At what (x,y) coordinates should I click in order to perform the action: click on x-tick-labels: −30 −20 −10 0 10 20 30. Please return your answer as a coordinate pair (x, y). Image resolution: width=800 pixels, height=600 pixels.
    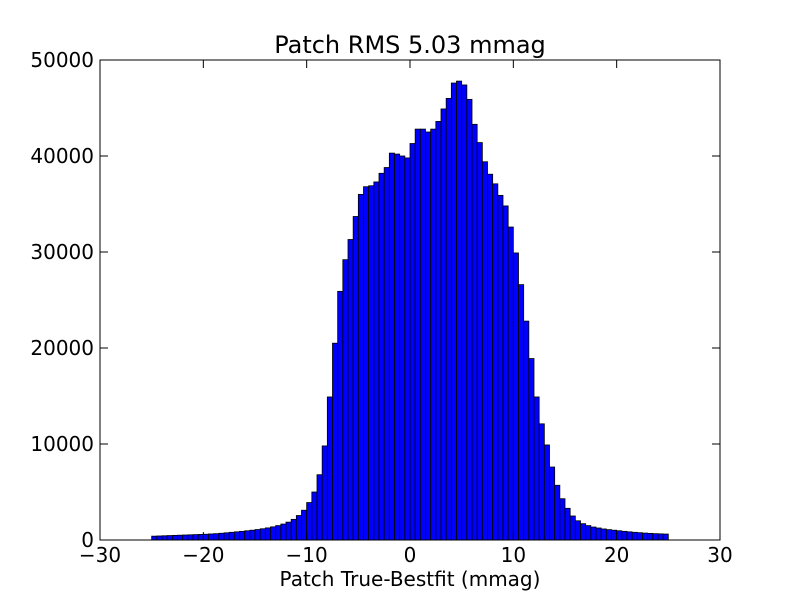
    Looking at the image, I should click on (406, 555).